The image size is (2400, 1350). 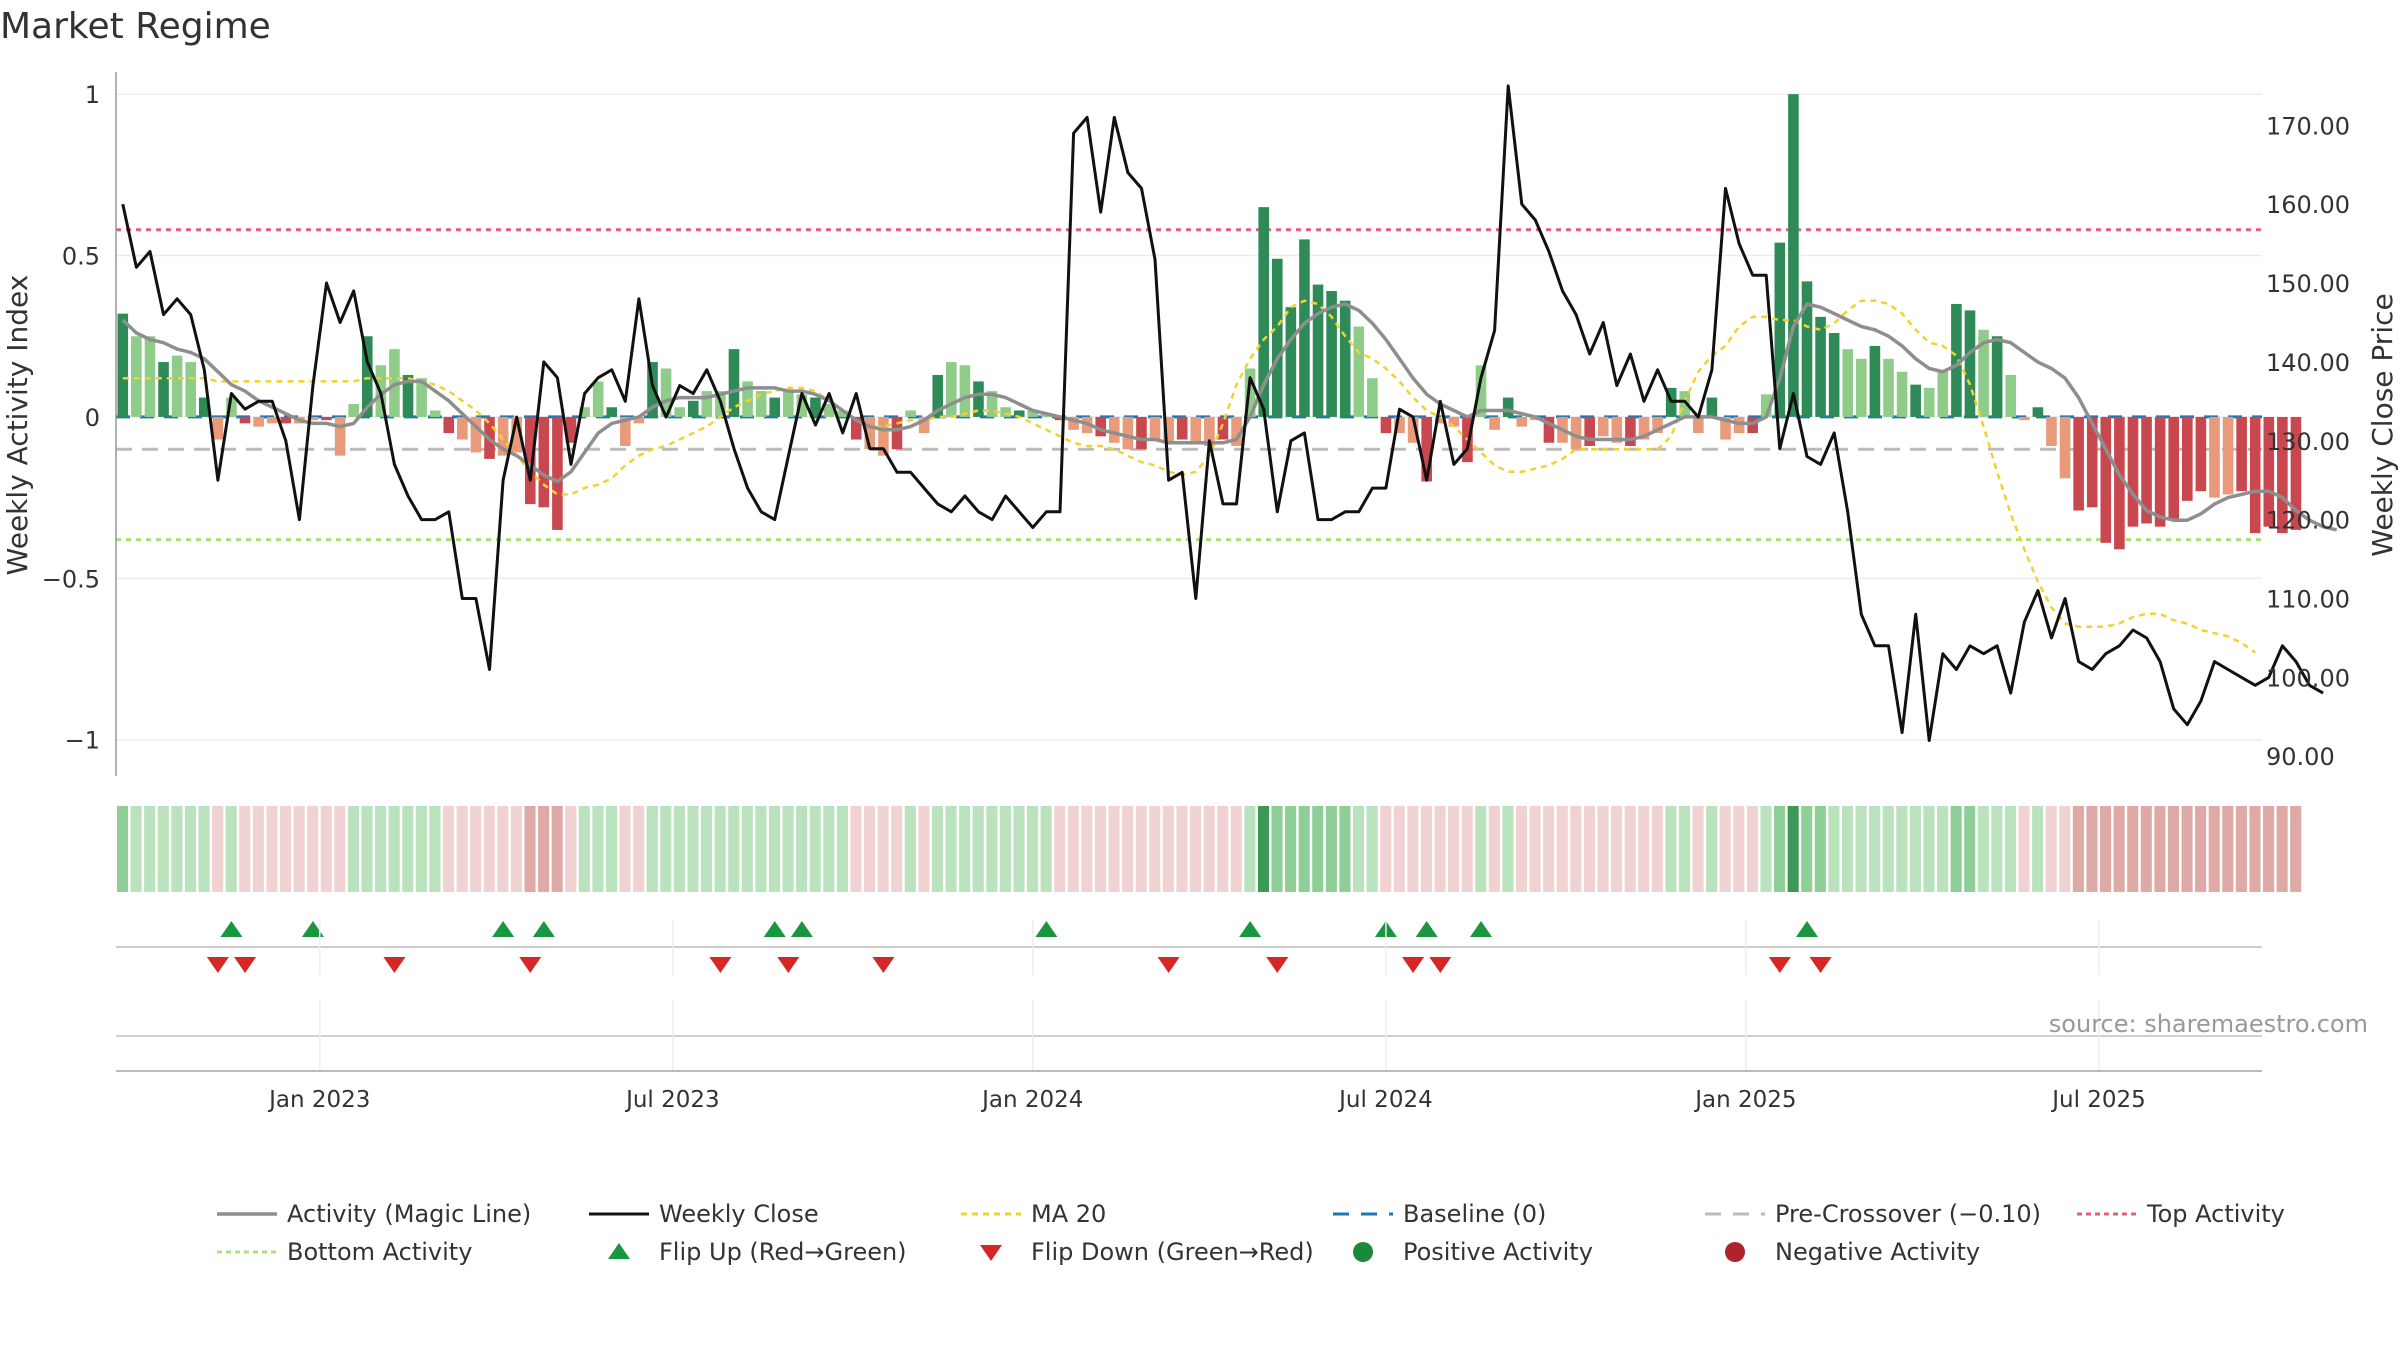 What do you see at coordinates (2308, 126) in the screenshot?
I see `y2-tick-label: 170.00` at bounding box center [2308, 126].